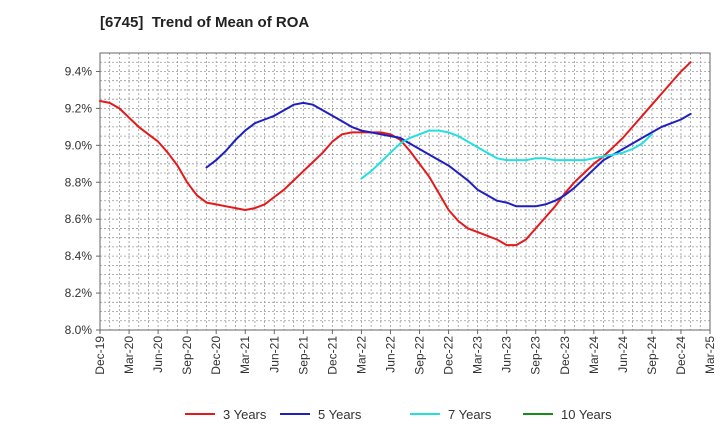 The width and height of the screenshot is (720, 440). What do you see at coordinates (507, 354) in the screenshot?
I see `x-tick-label: Jun-23` at bounding box center [507, 354].